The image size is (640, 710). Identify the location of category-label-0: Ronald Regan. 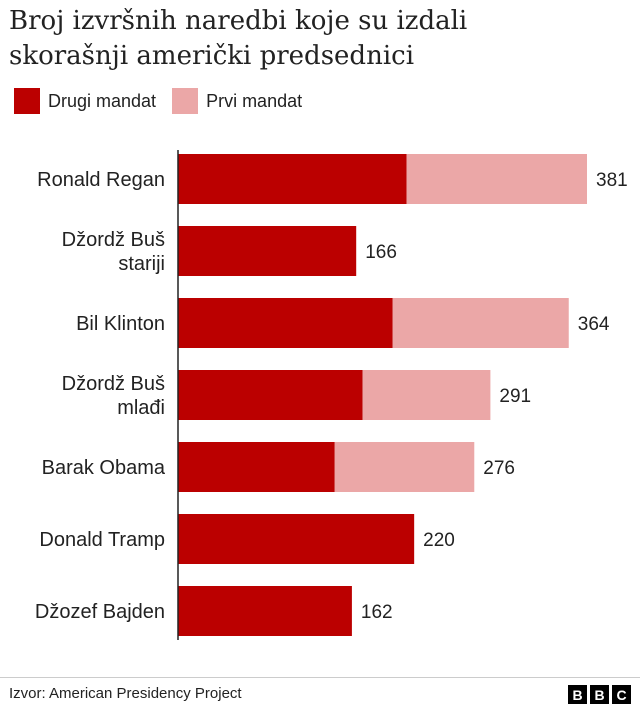
(101, 180).